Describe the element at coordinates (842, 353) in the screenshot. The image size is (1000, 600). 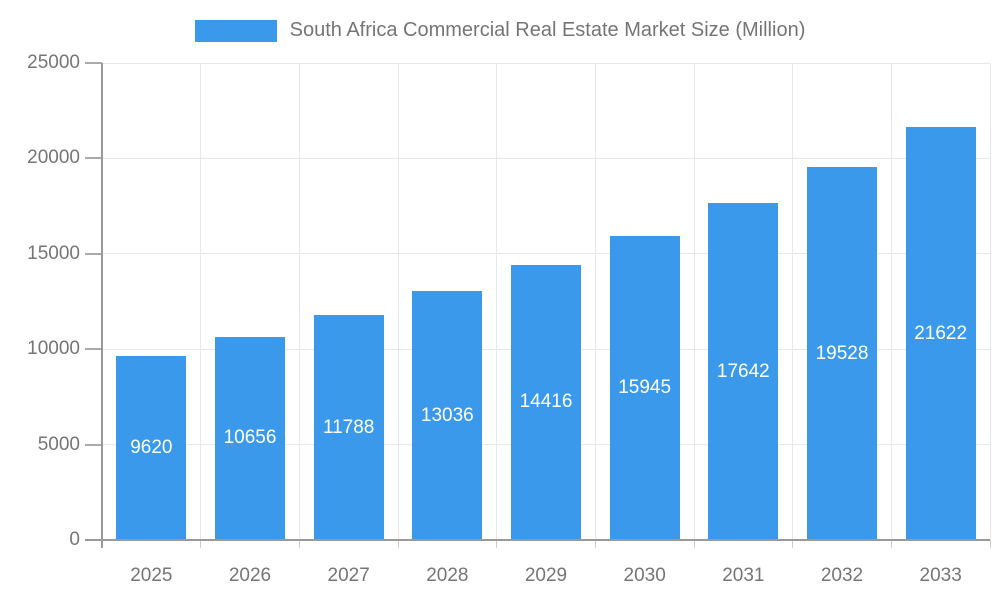
I see `bar-2032` at that location.